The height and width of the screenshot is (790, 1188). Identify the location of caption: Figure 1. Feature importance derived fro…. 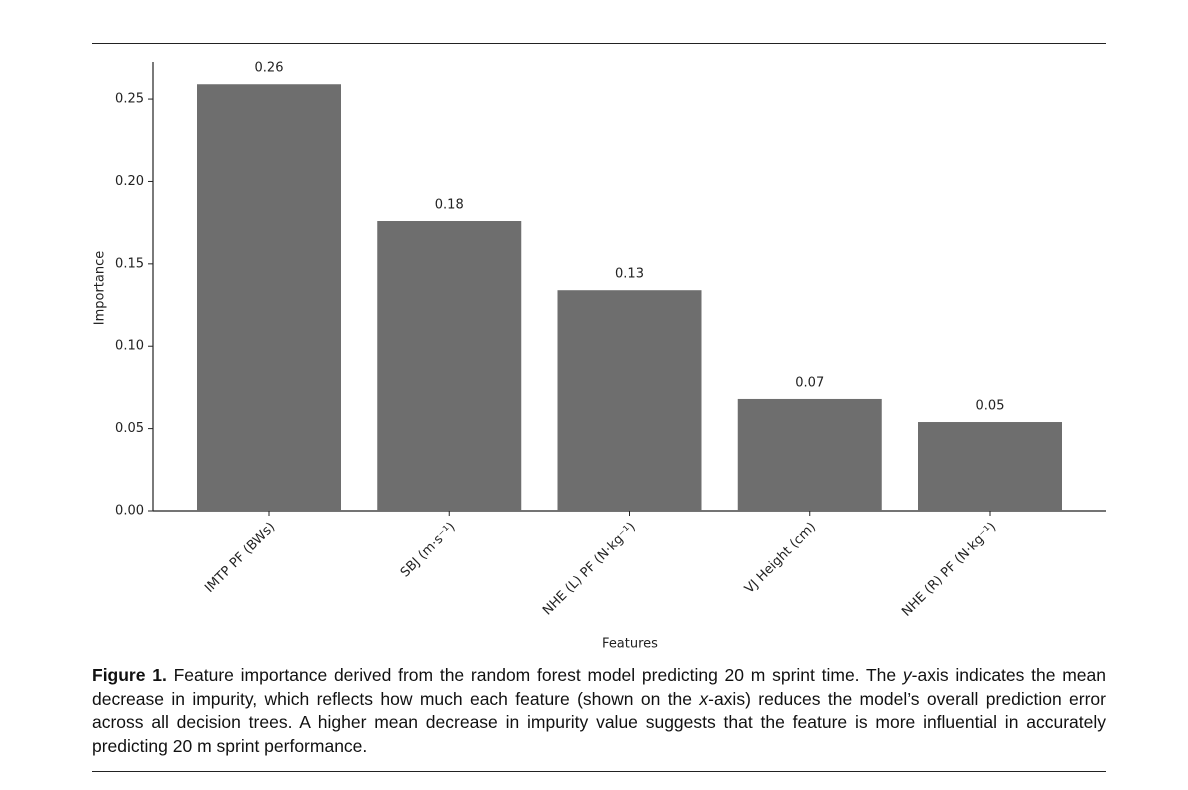
(599, 711).